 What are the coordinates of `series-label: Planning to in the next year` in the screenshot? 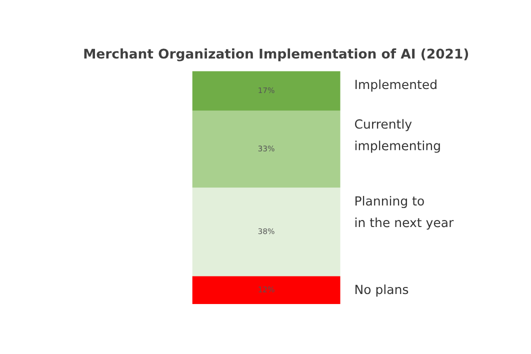 It's located at (404, 213).